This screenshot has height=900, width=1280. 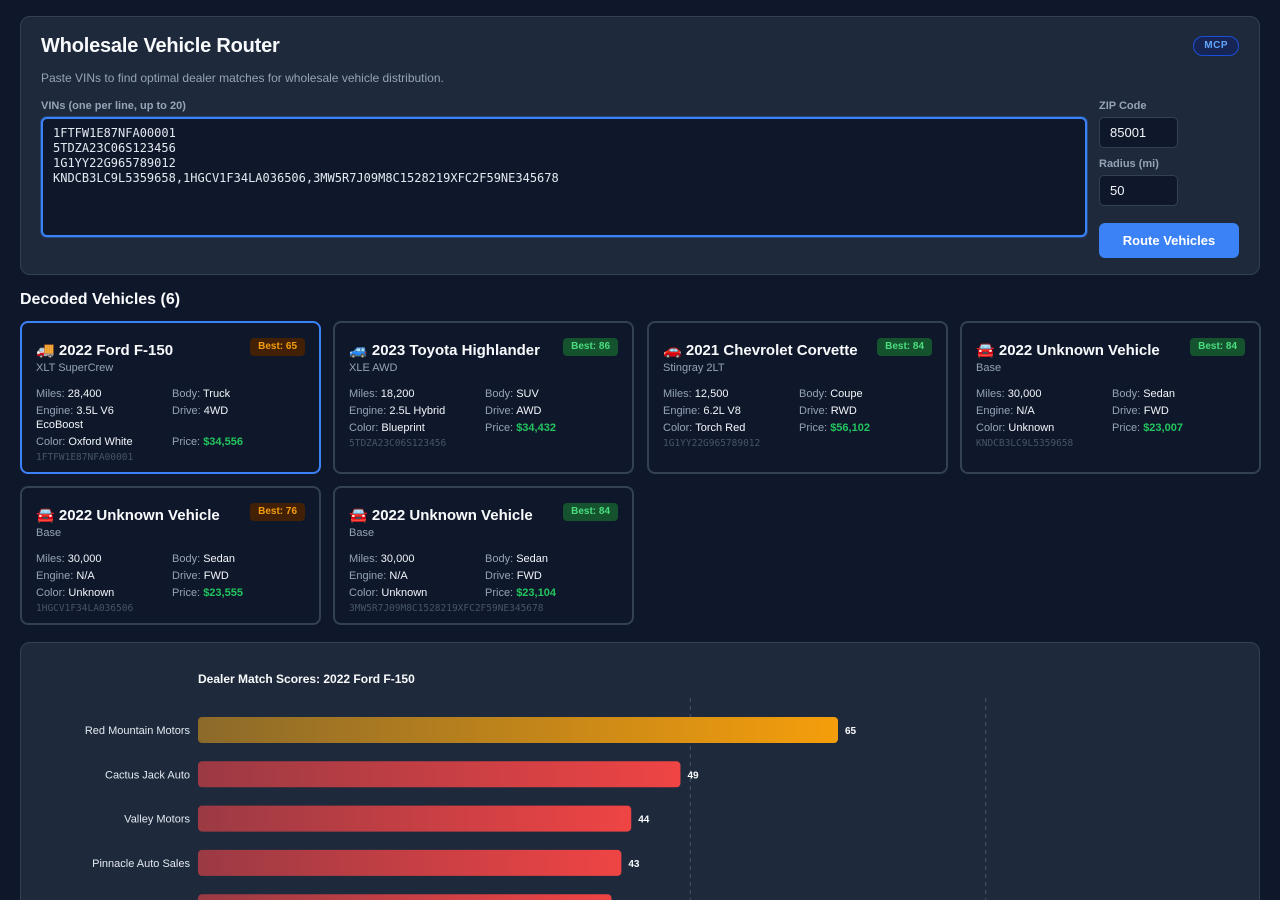 I want to click on body-spec: Body: Truck, so click(x=201, y=394).